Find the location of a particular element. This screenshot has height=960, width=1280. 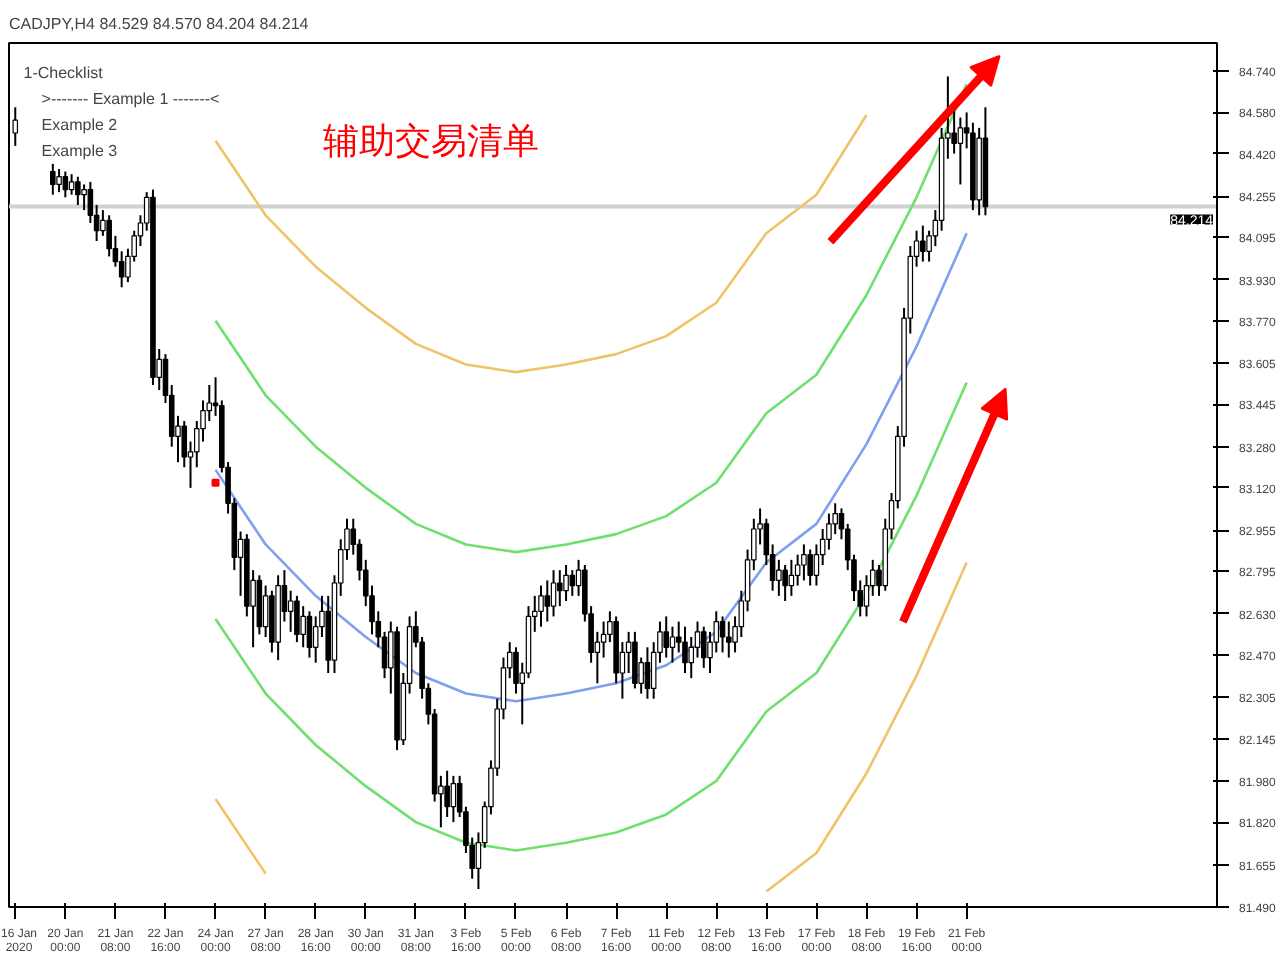

annotation: Example 3 is located at coordinates (80, 151).